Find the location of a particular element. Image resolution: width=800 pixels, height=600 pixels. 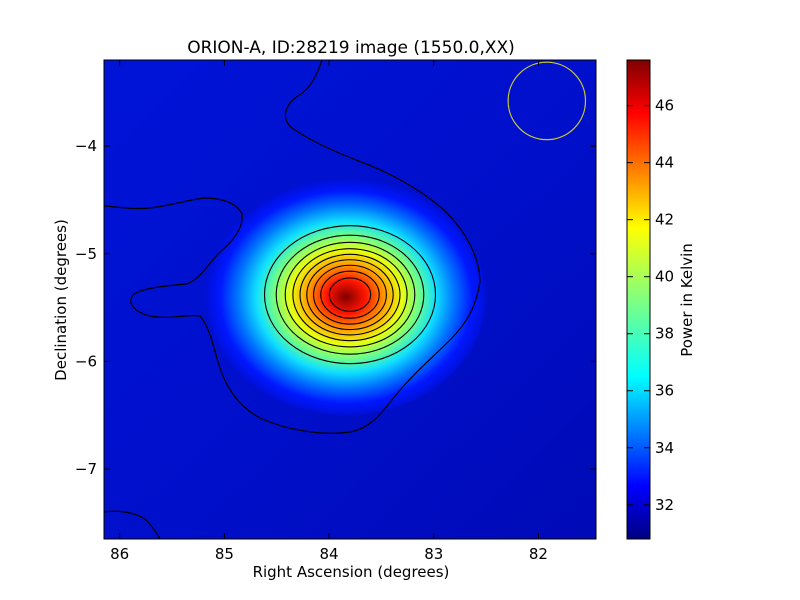

colorbar-axis: 32 34 36 38 40 42 44 46 is located at coordinates (650, 305).